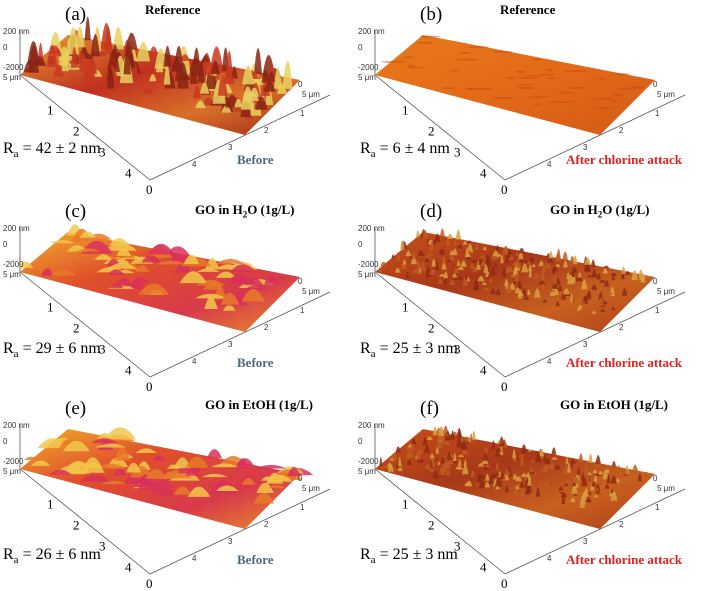 The image size is (710, 591). Describe the element at coordinates (52, 350) in the screenshot. I see `roughness-value: Ra = 29 ± 6 nm` at that location.